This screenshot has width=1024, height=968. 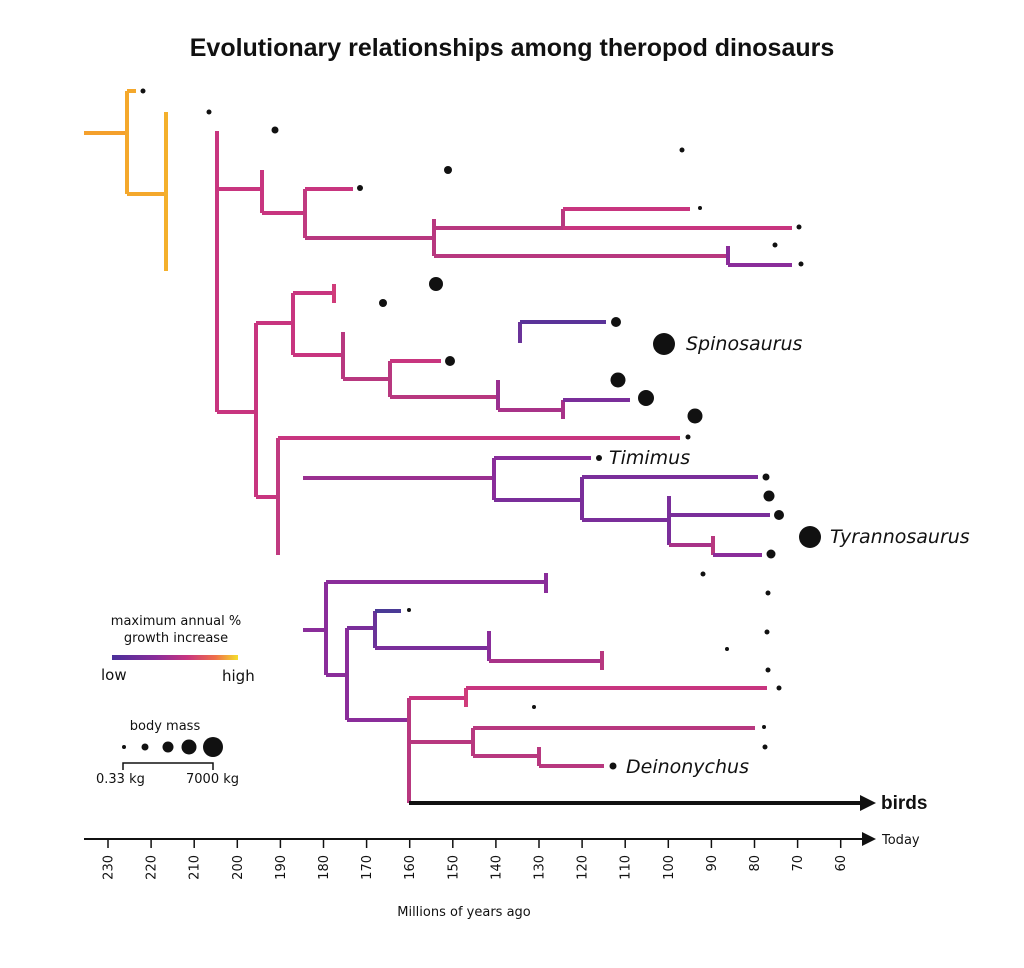 I want to click on axis-tick-label: 60, so click(x=841, y=863).